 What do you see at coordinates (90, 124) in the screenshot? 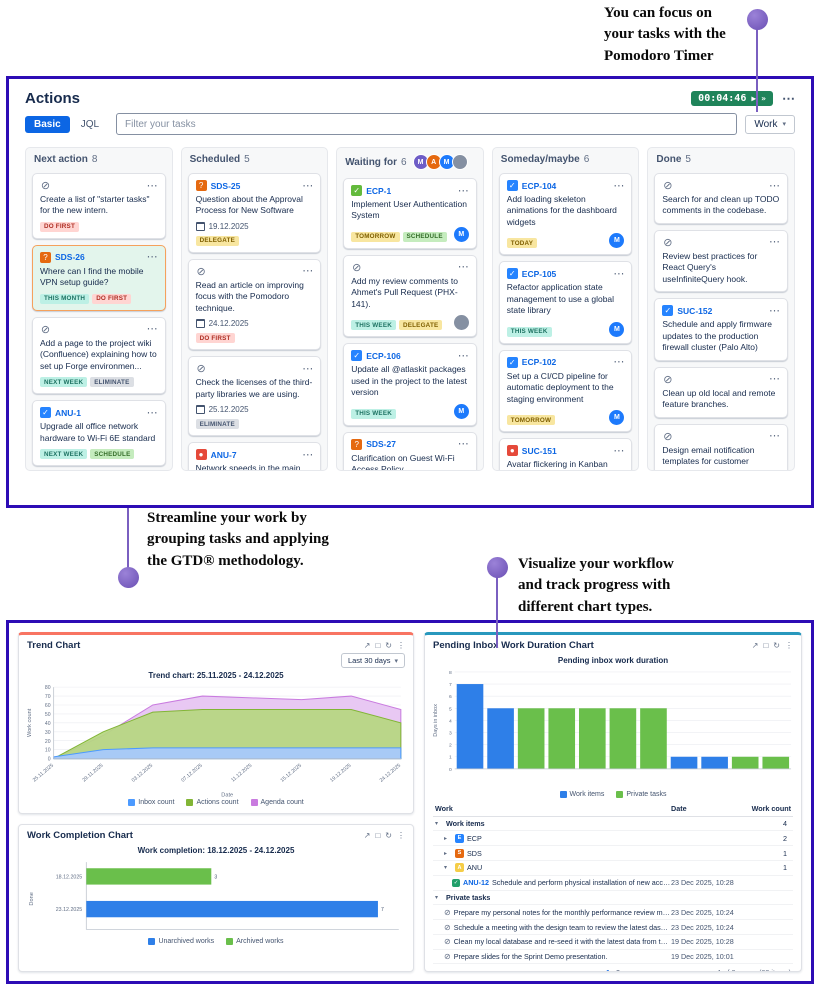
I see `jql-tab: JQL` at bounding box center [90, 124].